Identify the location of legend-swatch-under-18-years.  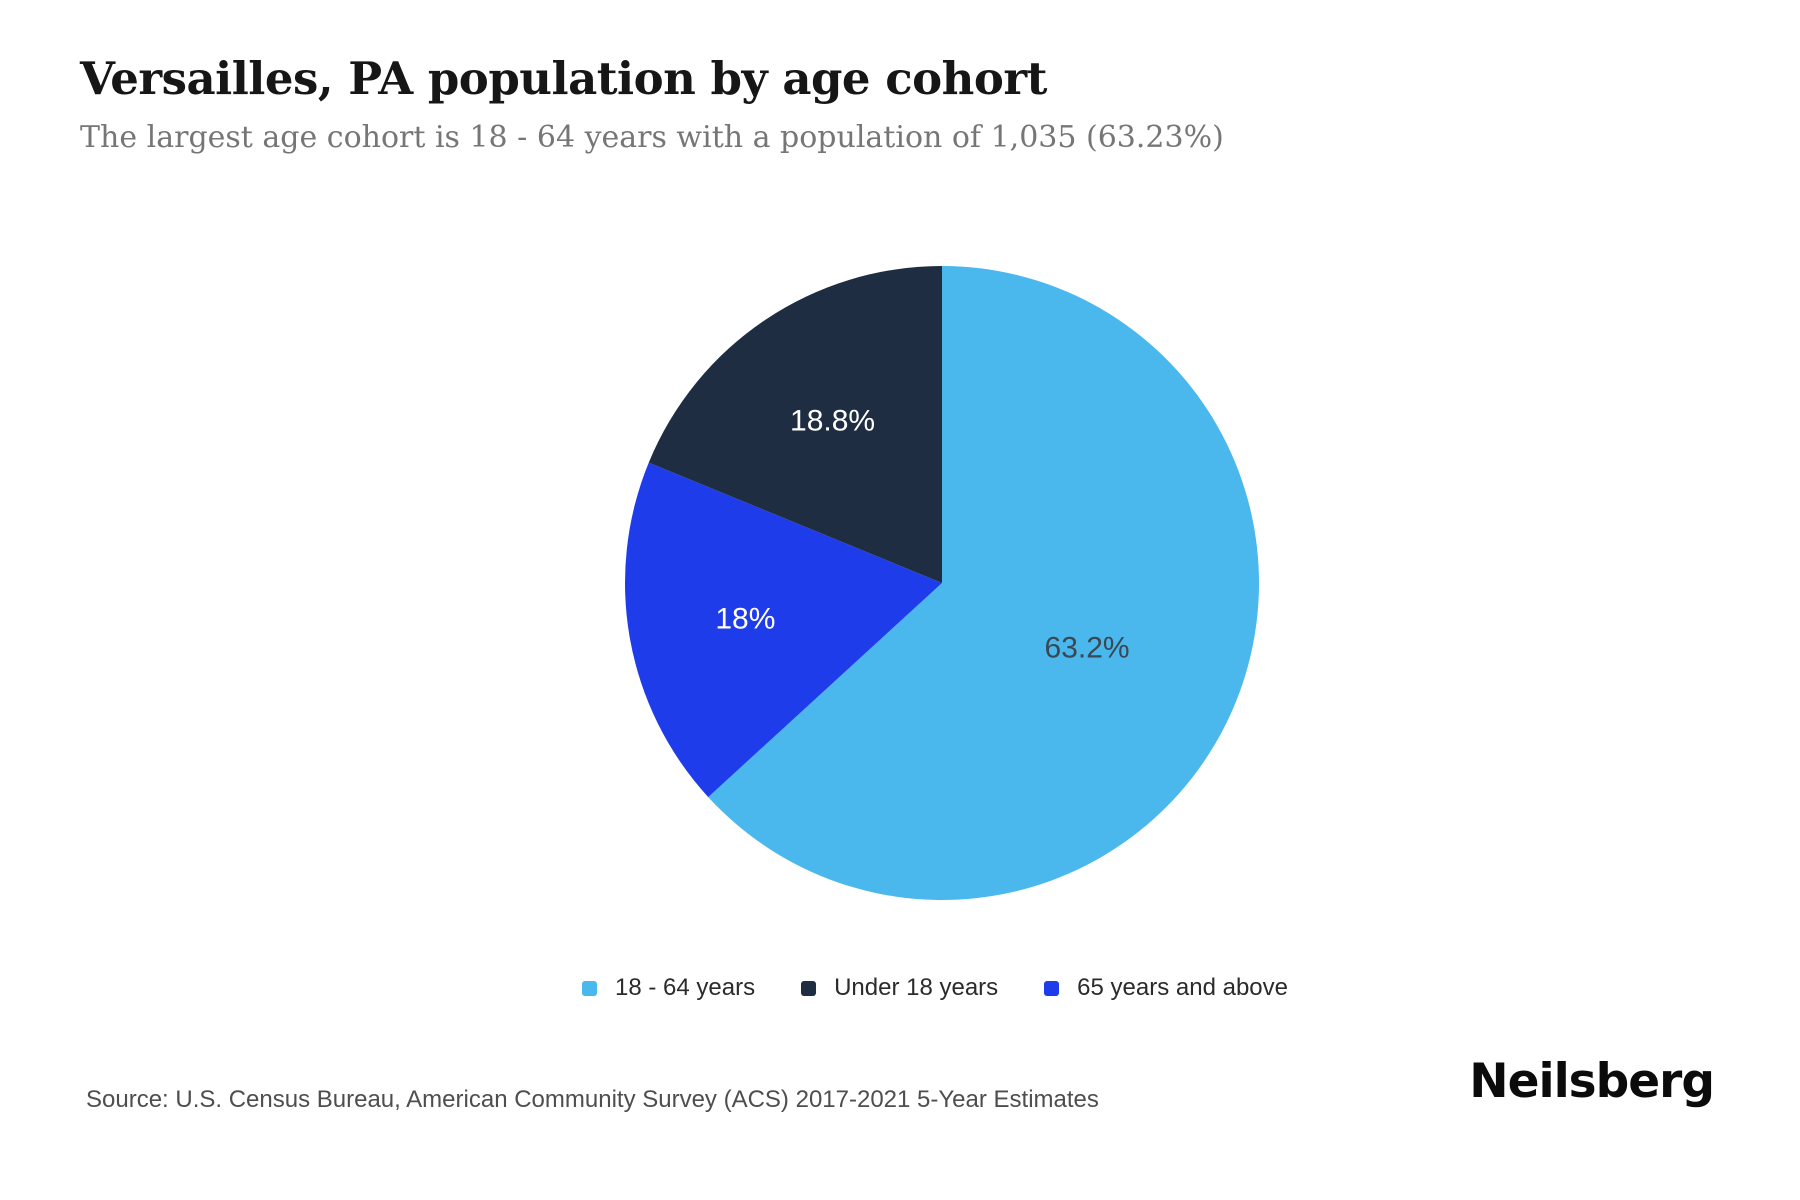
(809, 988).